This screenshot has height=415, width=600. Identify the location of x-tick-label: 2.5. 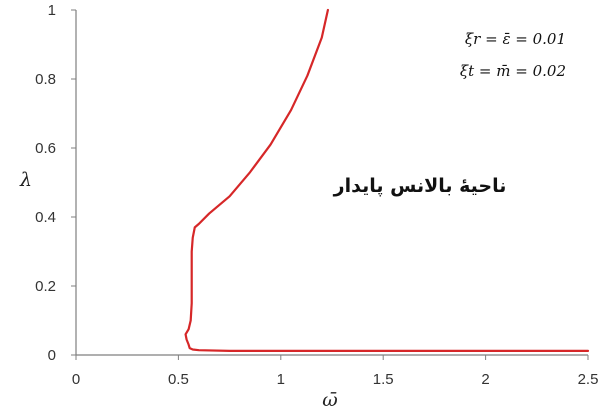
(588, 379).